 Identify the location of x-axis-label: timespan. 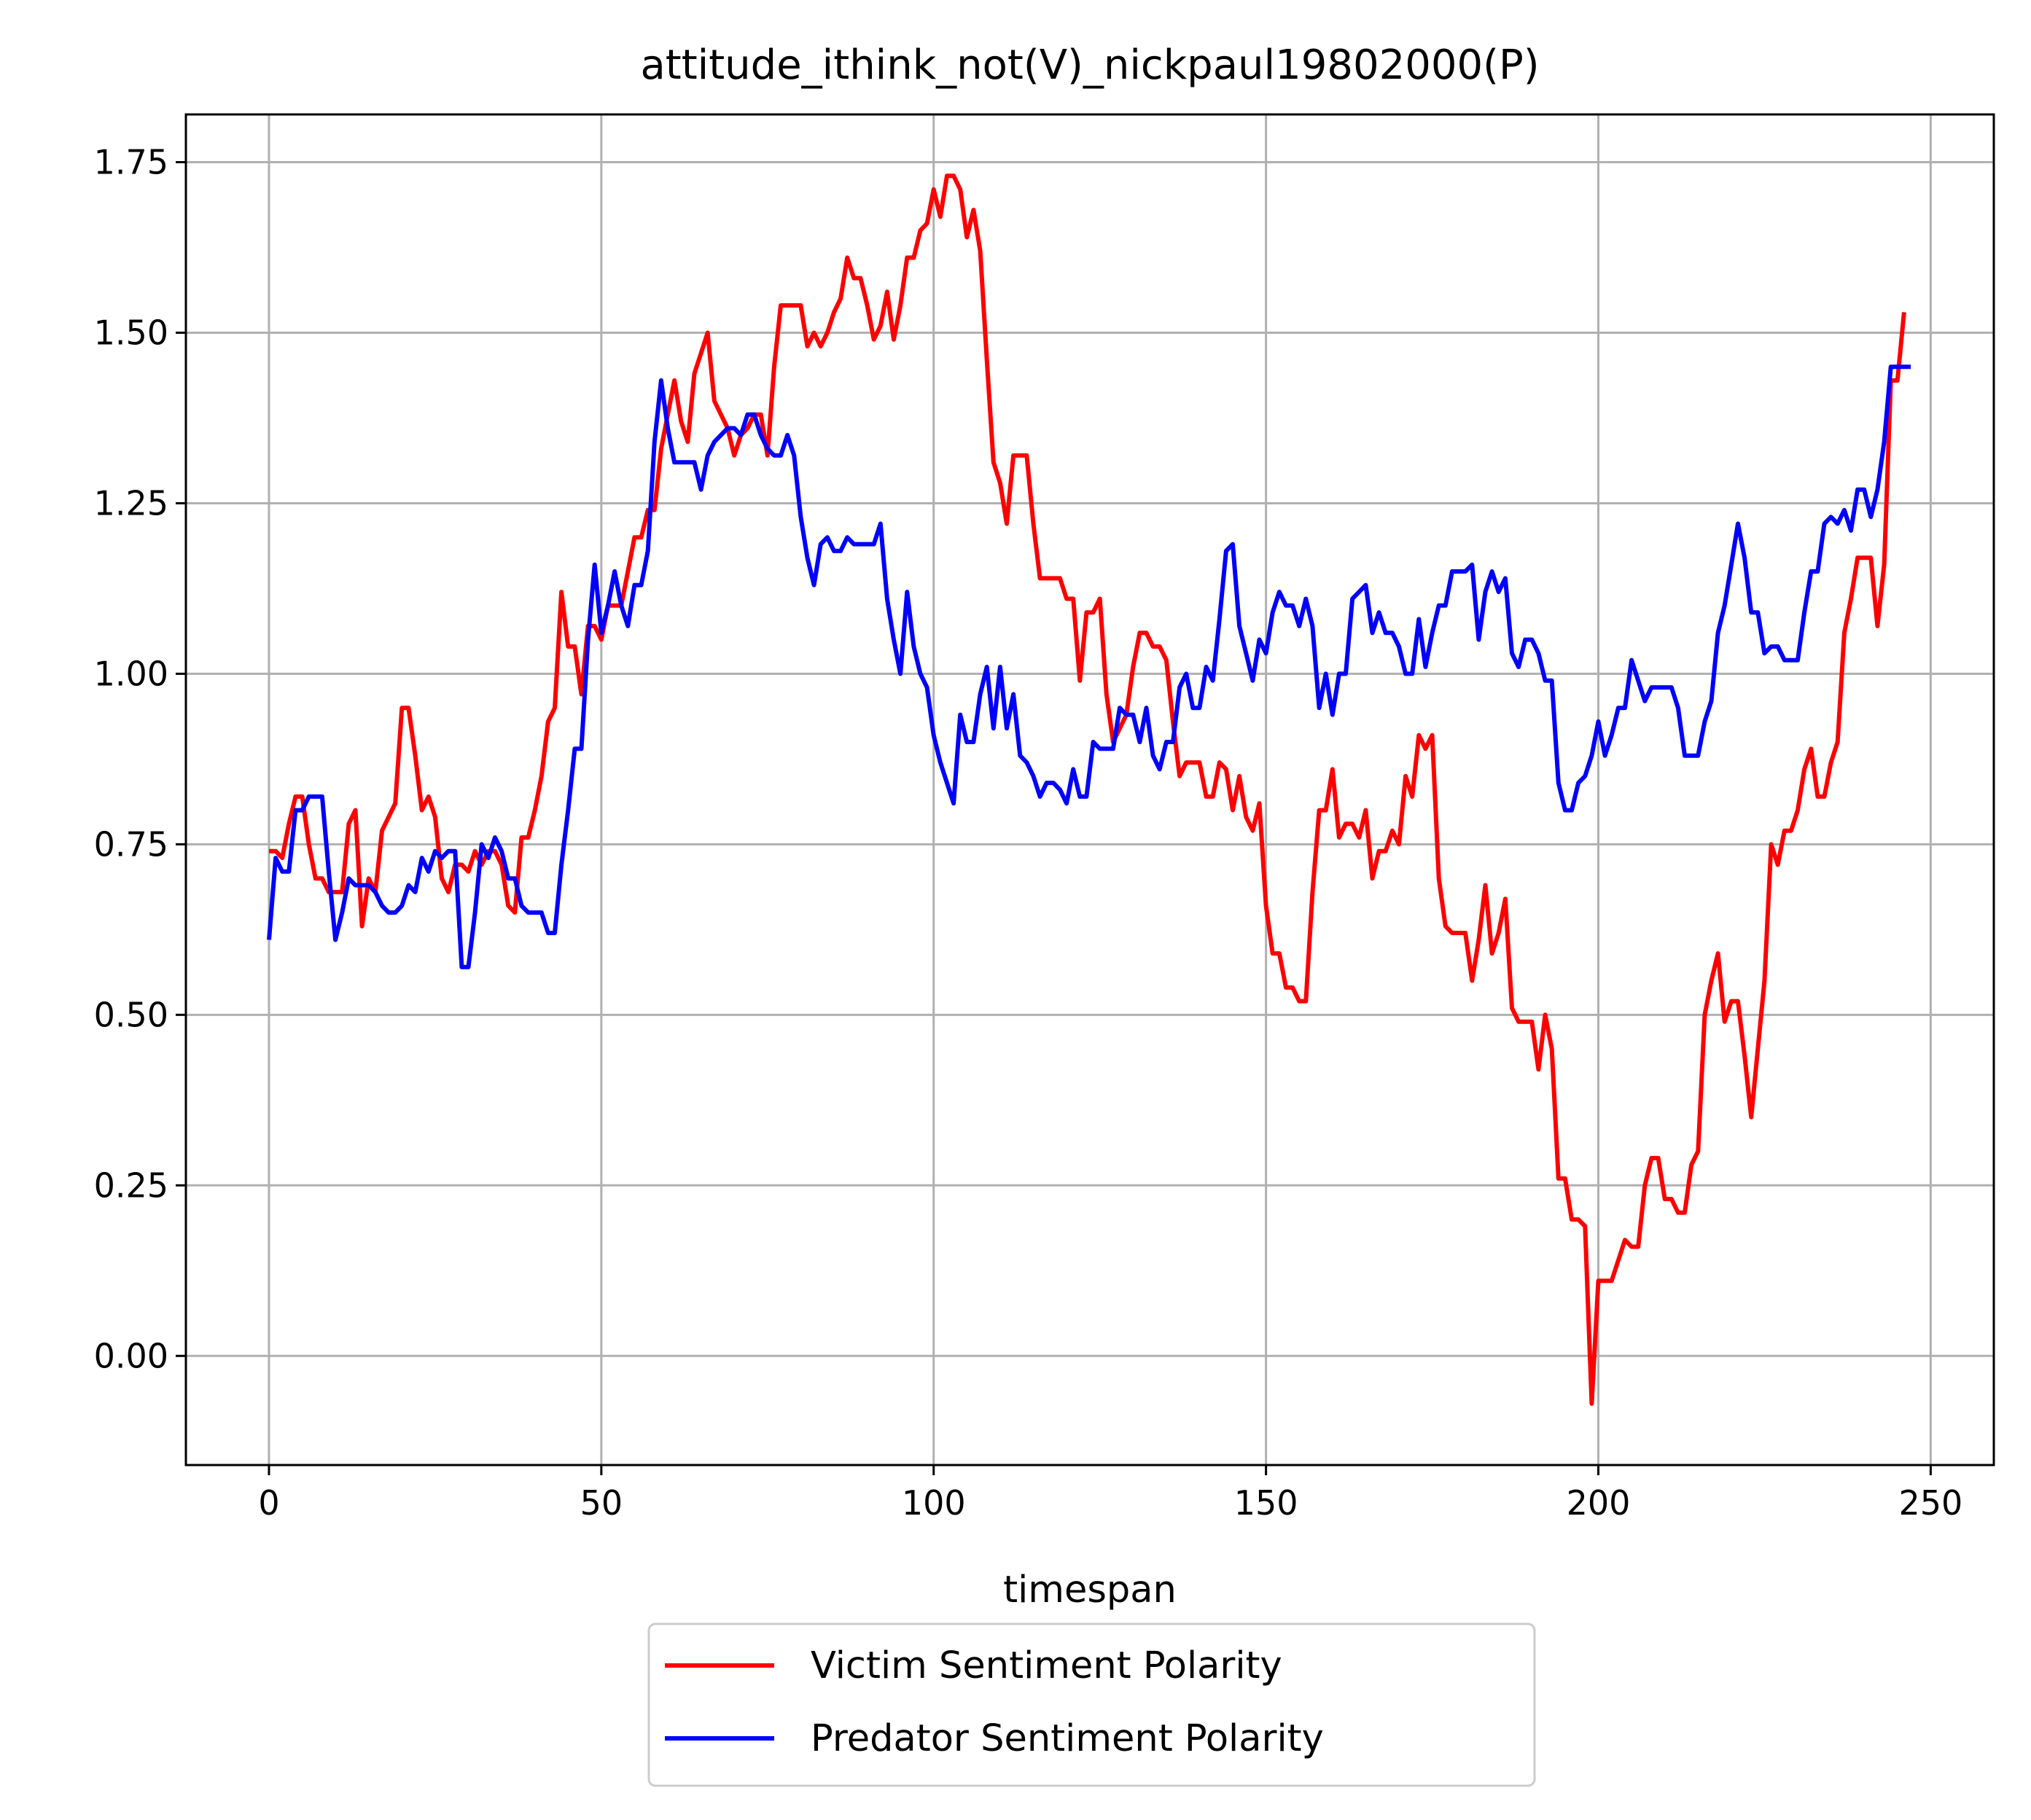
(1090, 1590).